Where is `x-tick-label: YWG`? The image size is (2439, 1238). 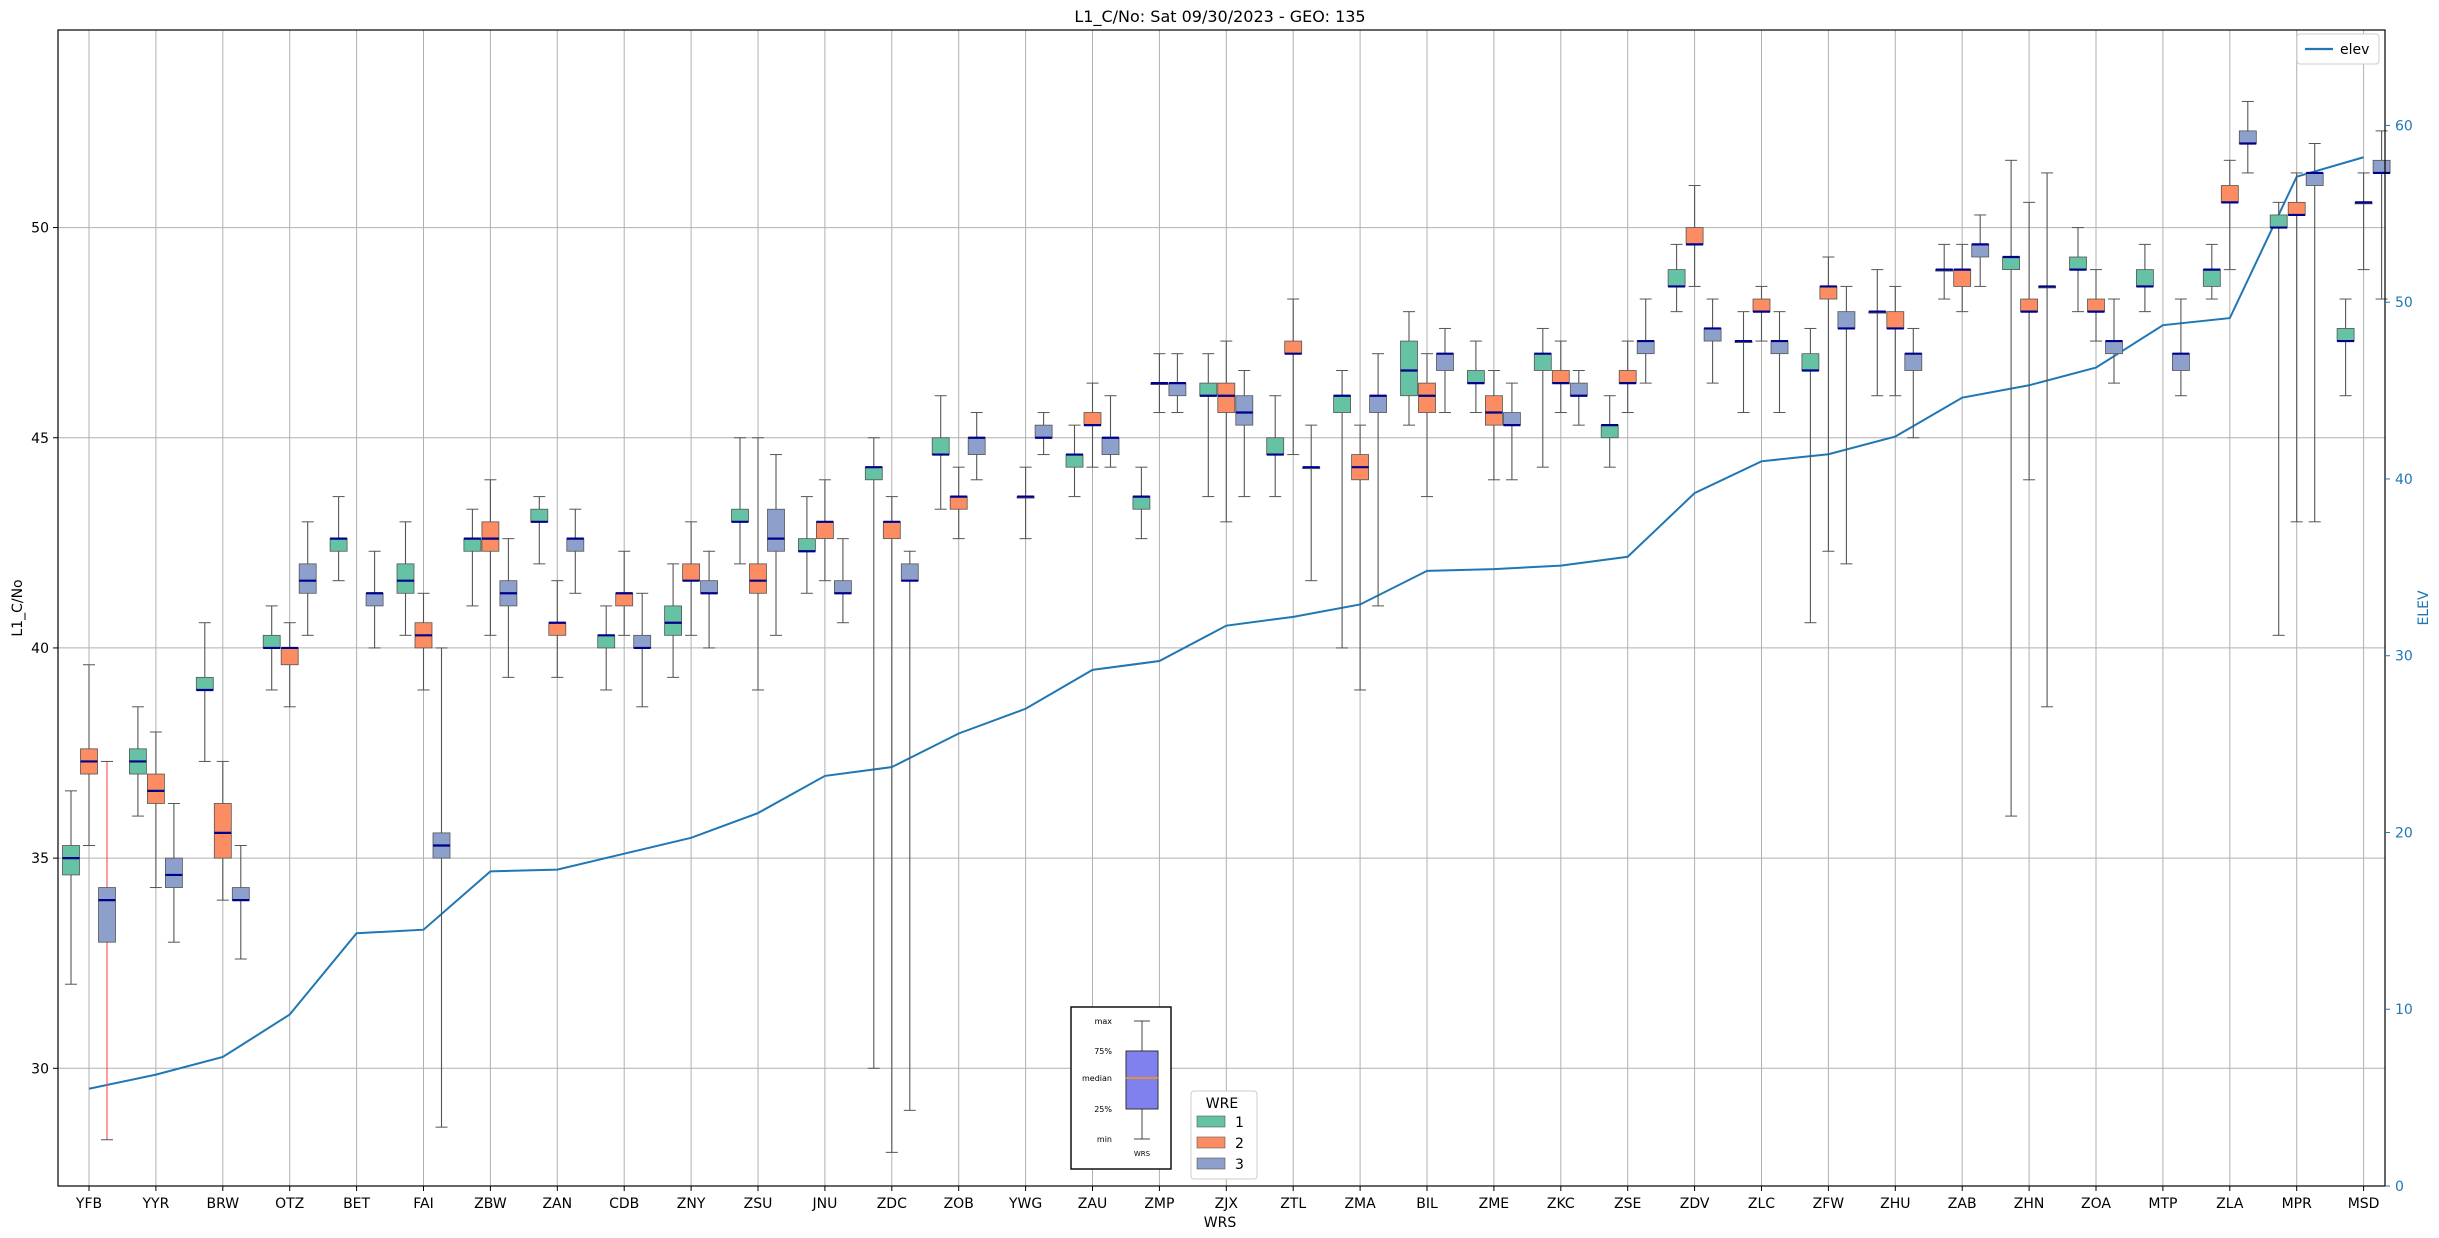
x-tick-label: YWG is located at coordinates (1025, 1204).